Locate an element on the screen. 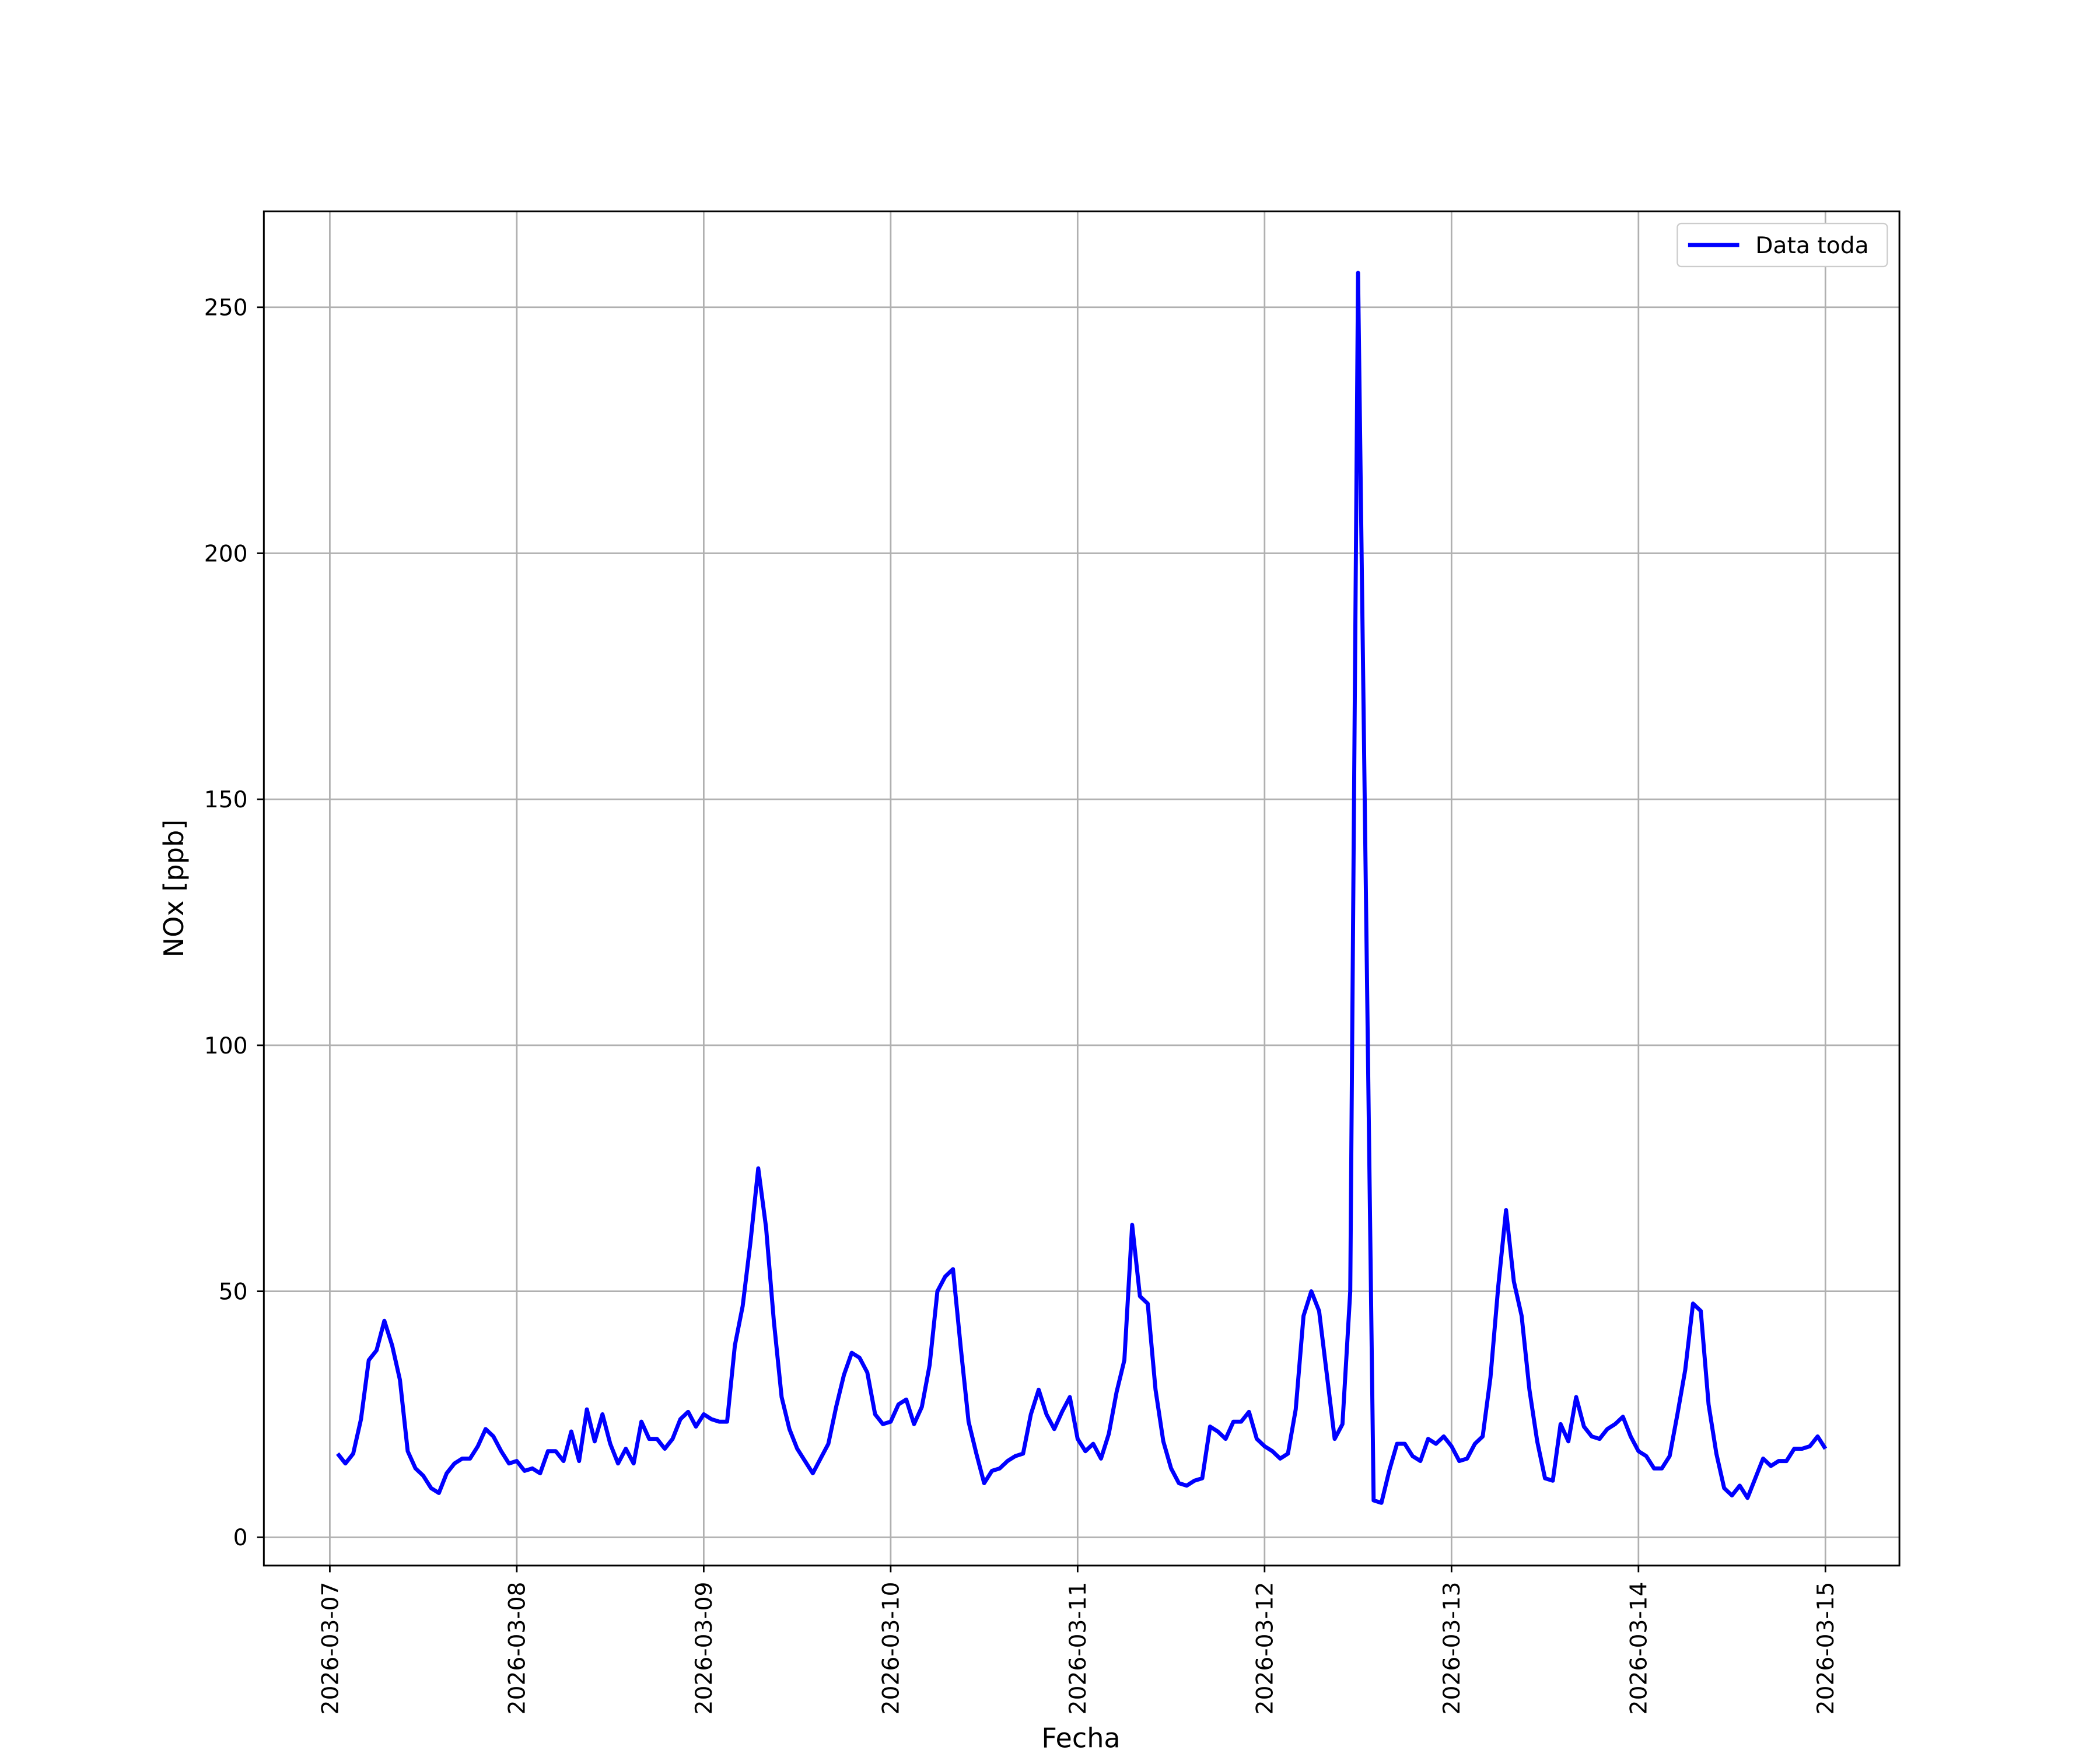 The width and height of the screenshot is (2100, 1750). y-tick-label: 250 is located at coordinates (226, 308).